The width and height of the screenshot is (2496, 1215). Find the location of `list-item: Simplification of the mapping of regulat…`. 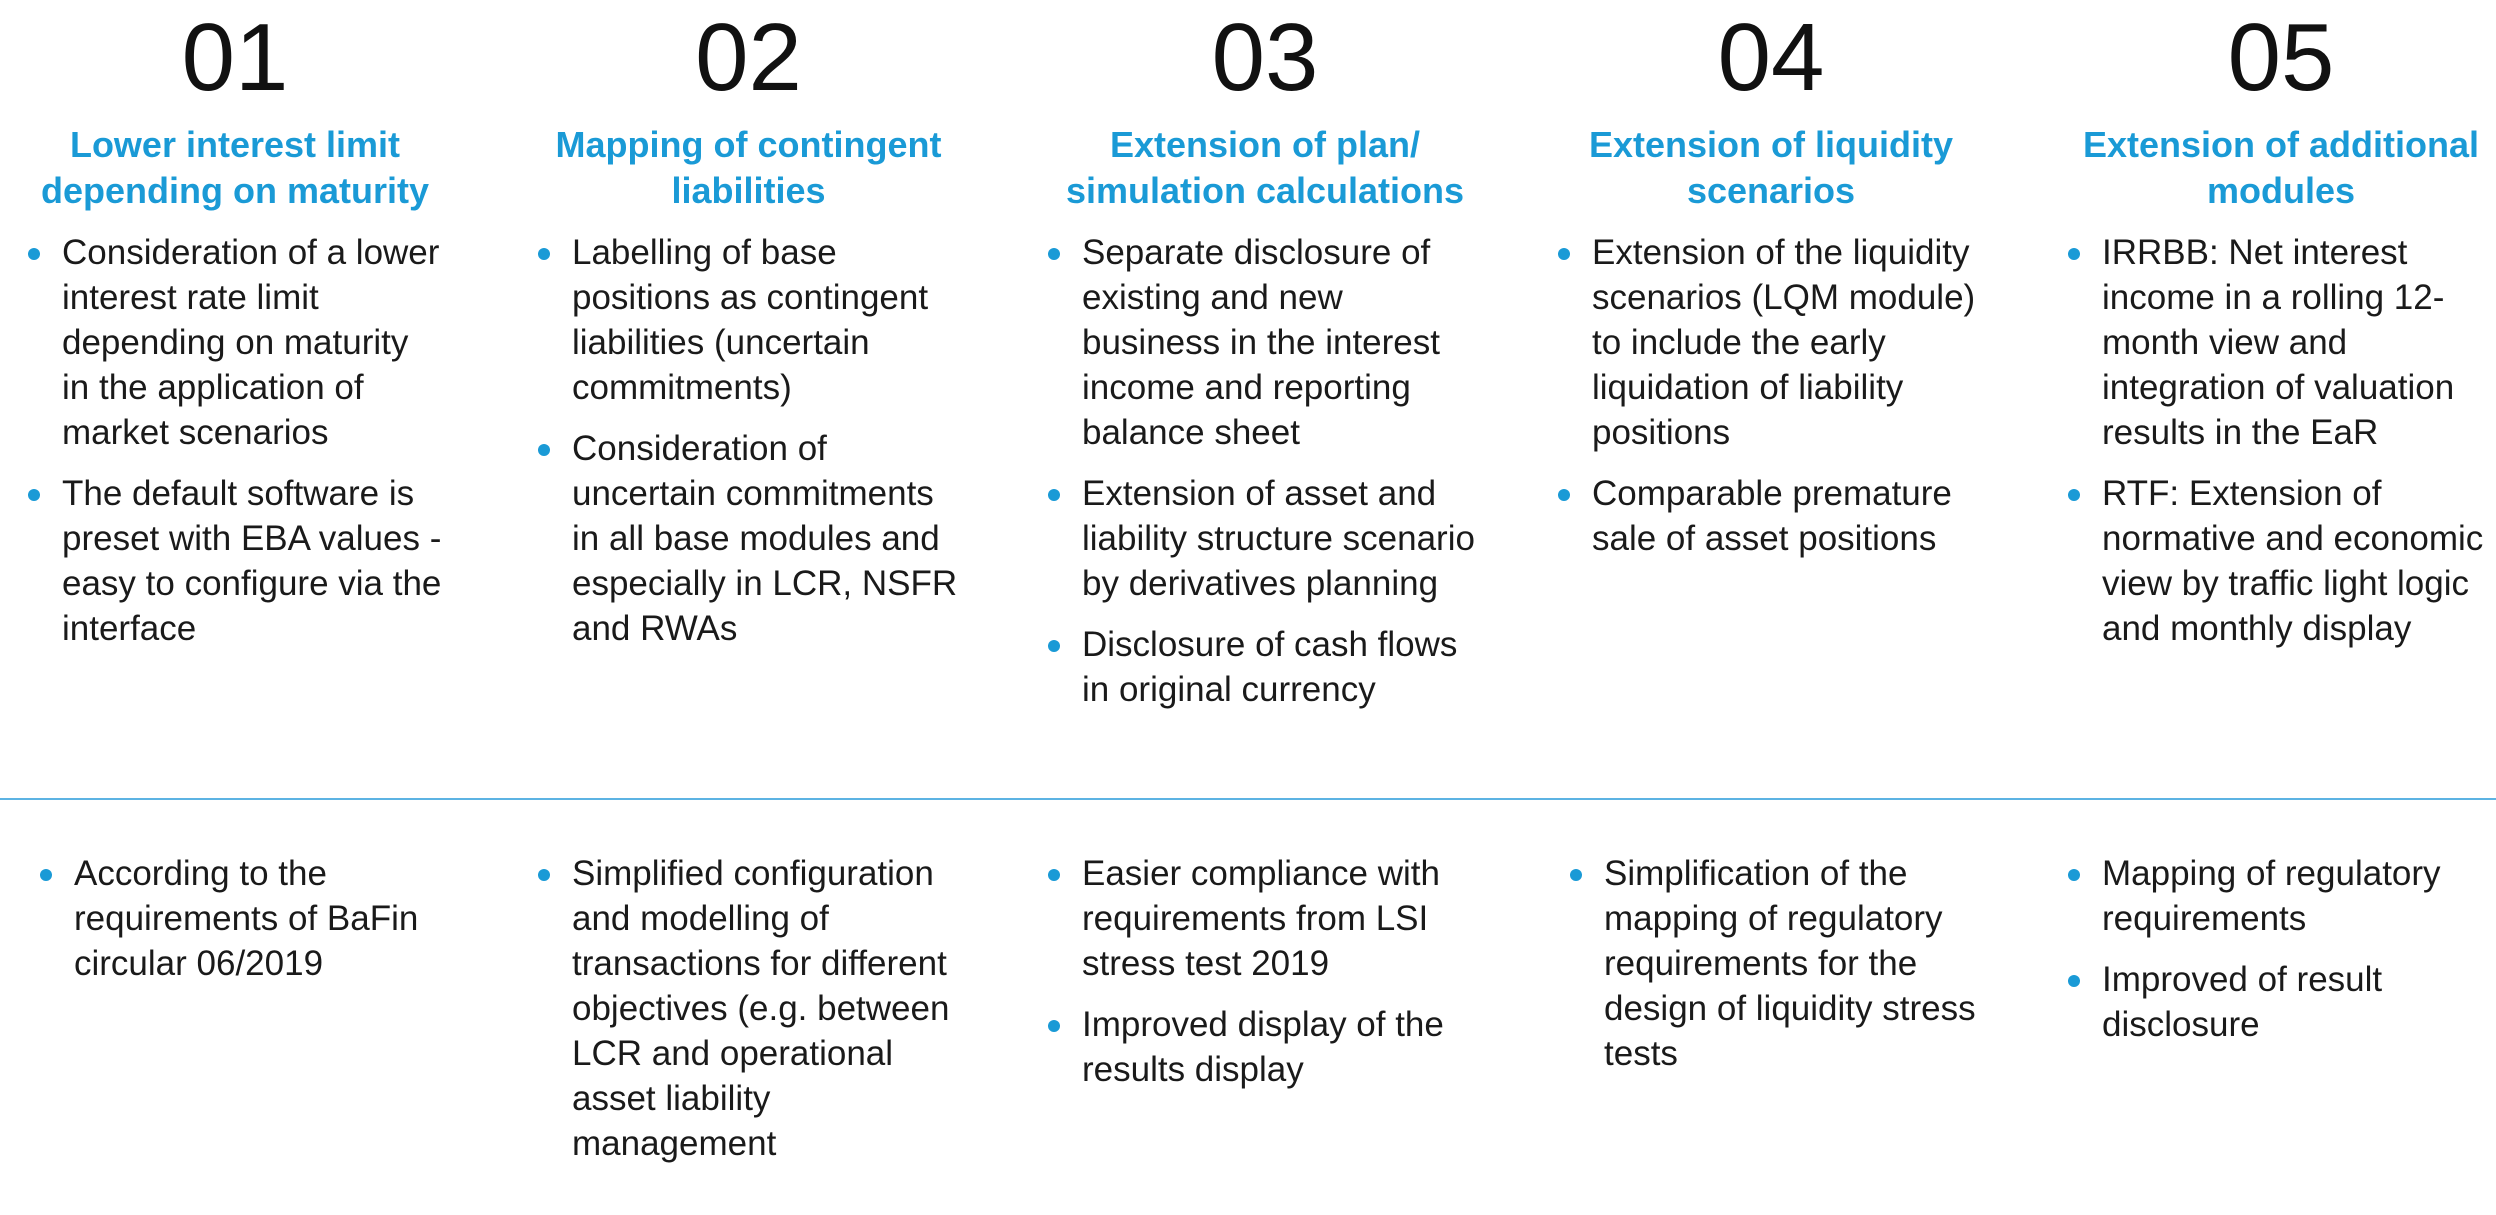

list-item: Simplification of the mapping of regulat… is located at coordinates (1777, 963).